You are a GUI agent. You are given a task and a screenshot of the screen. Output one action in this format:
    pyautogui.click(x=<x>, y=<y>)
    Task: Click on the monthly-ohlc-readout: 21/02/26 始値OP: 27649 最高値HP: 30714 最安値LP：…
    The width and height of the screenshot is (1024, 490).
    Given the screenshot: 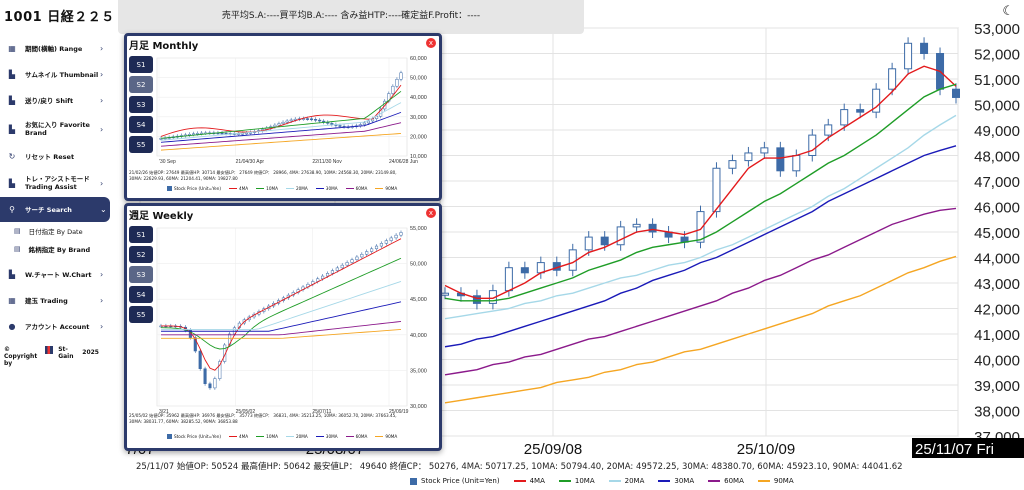 What is the action you would take?
    pyautogui.click(x=263, y=175)
    